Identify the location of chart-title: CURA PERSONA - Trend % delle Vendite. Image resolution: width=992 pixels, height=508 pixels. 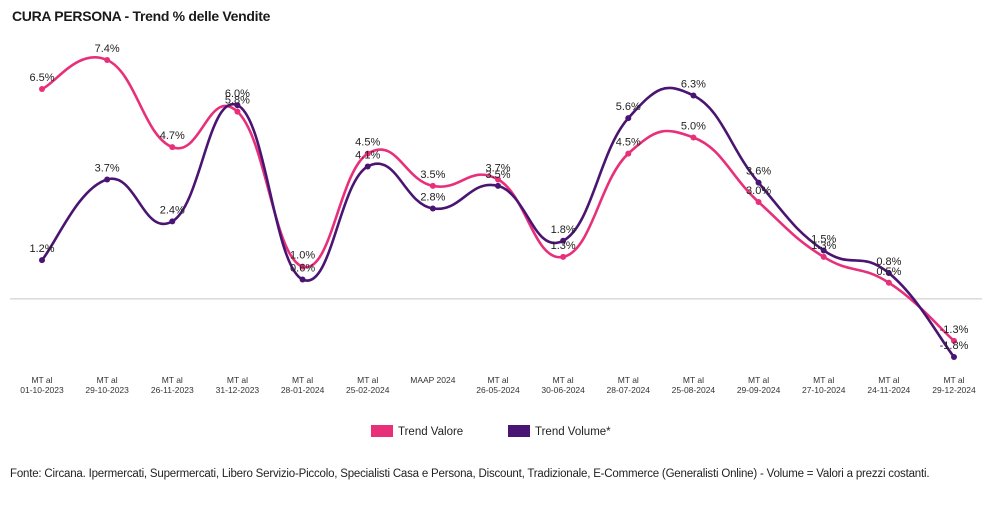
(141, 16).